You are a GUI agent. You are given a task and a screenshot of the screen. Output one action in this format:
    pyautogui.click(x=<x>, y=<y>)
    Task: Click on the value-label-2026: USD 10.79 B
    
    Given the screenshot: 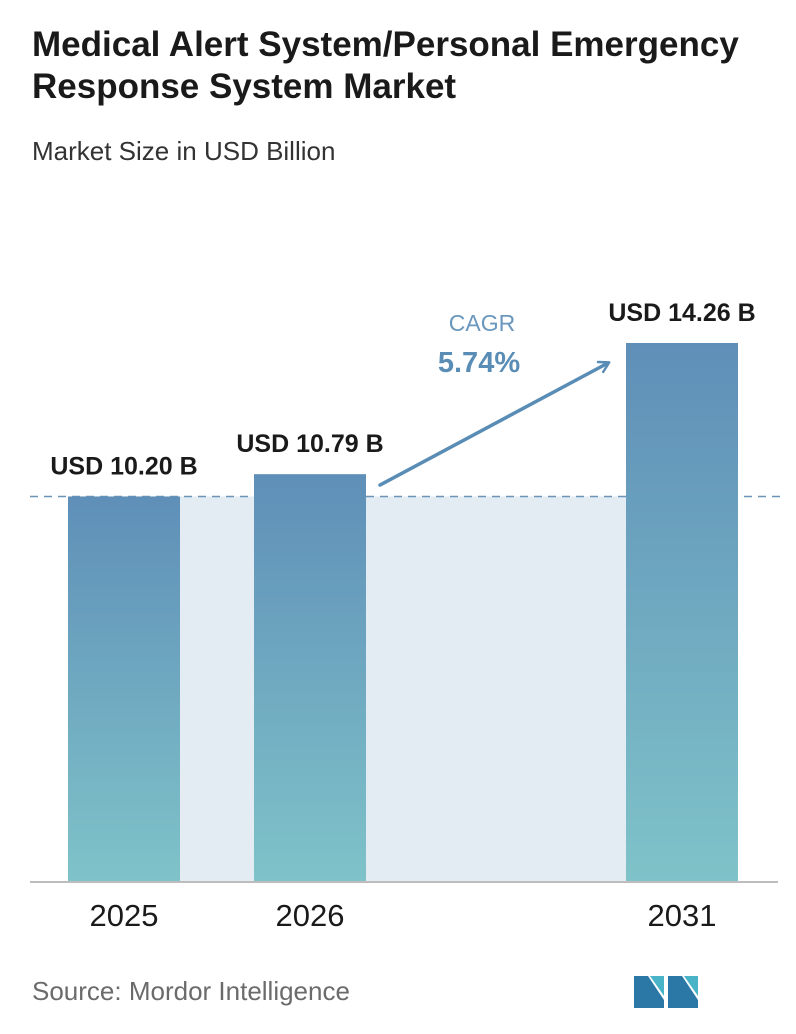 What is the action you would take?
    pyautogui.click(x=309, y=444)
    